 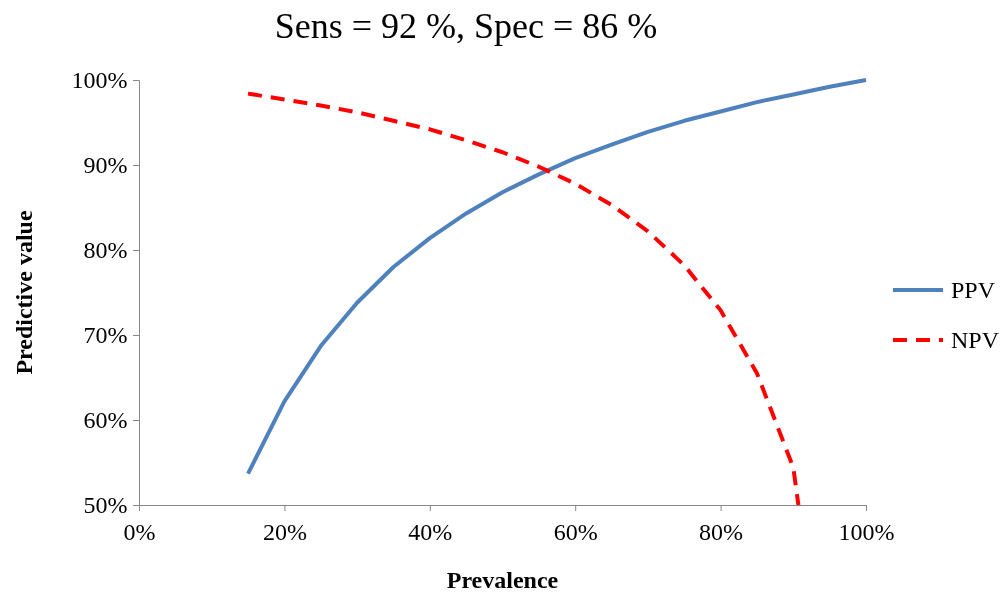 What do you see at coordinates (284, 532) in the screenshot?
I see `x-tick-label: 20%` at bounding box center [284, 532].